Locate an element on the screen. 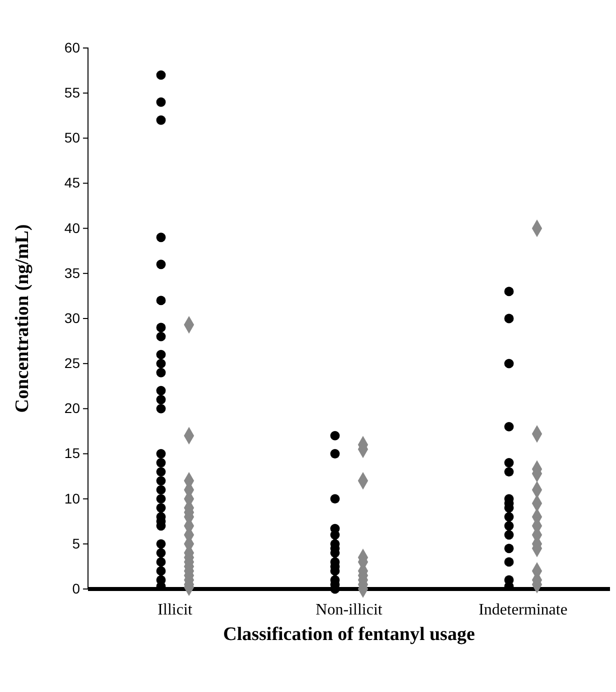  y-tick-label: 30 is located at coordinates (72, 318).